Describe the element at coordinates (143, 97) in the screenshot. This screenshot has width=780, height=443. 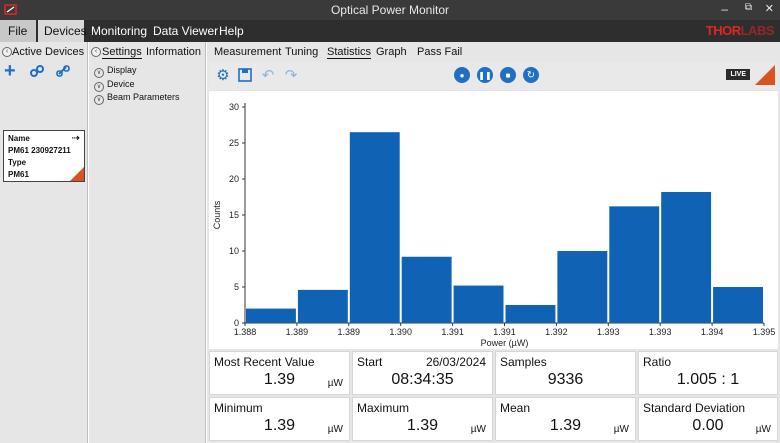
I see `tree-label: Beam Parameters` at that location.